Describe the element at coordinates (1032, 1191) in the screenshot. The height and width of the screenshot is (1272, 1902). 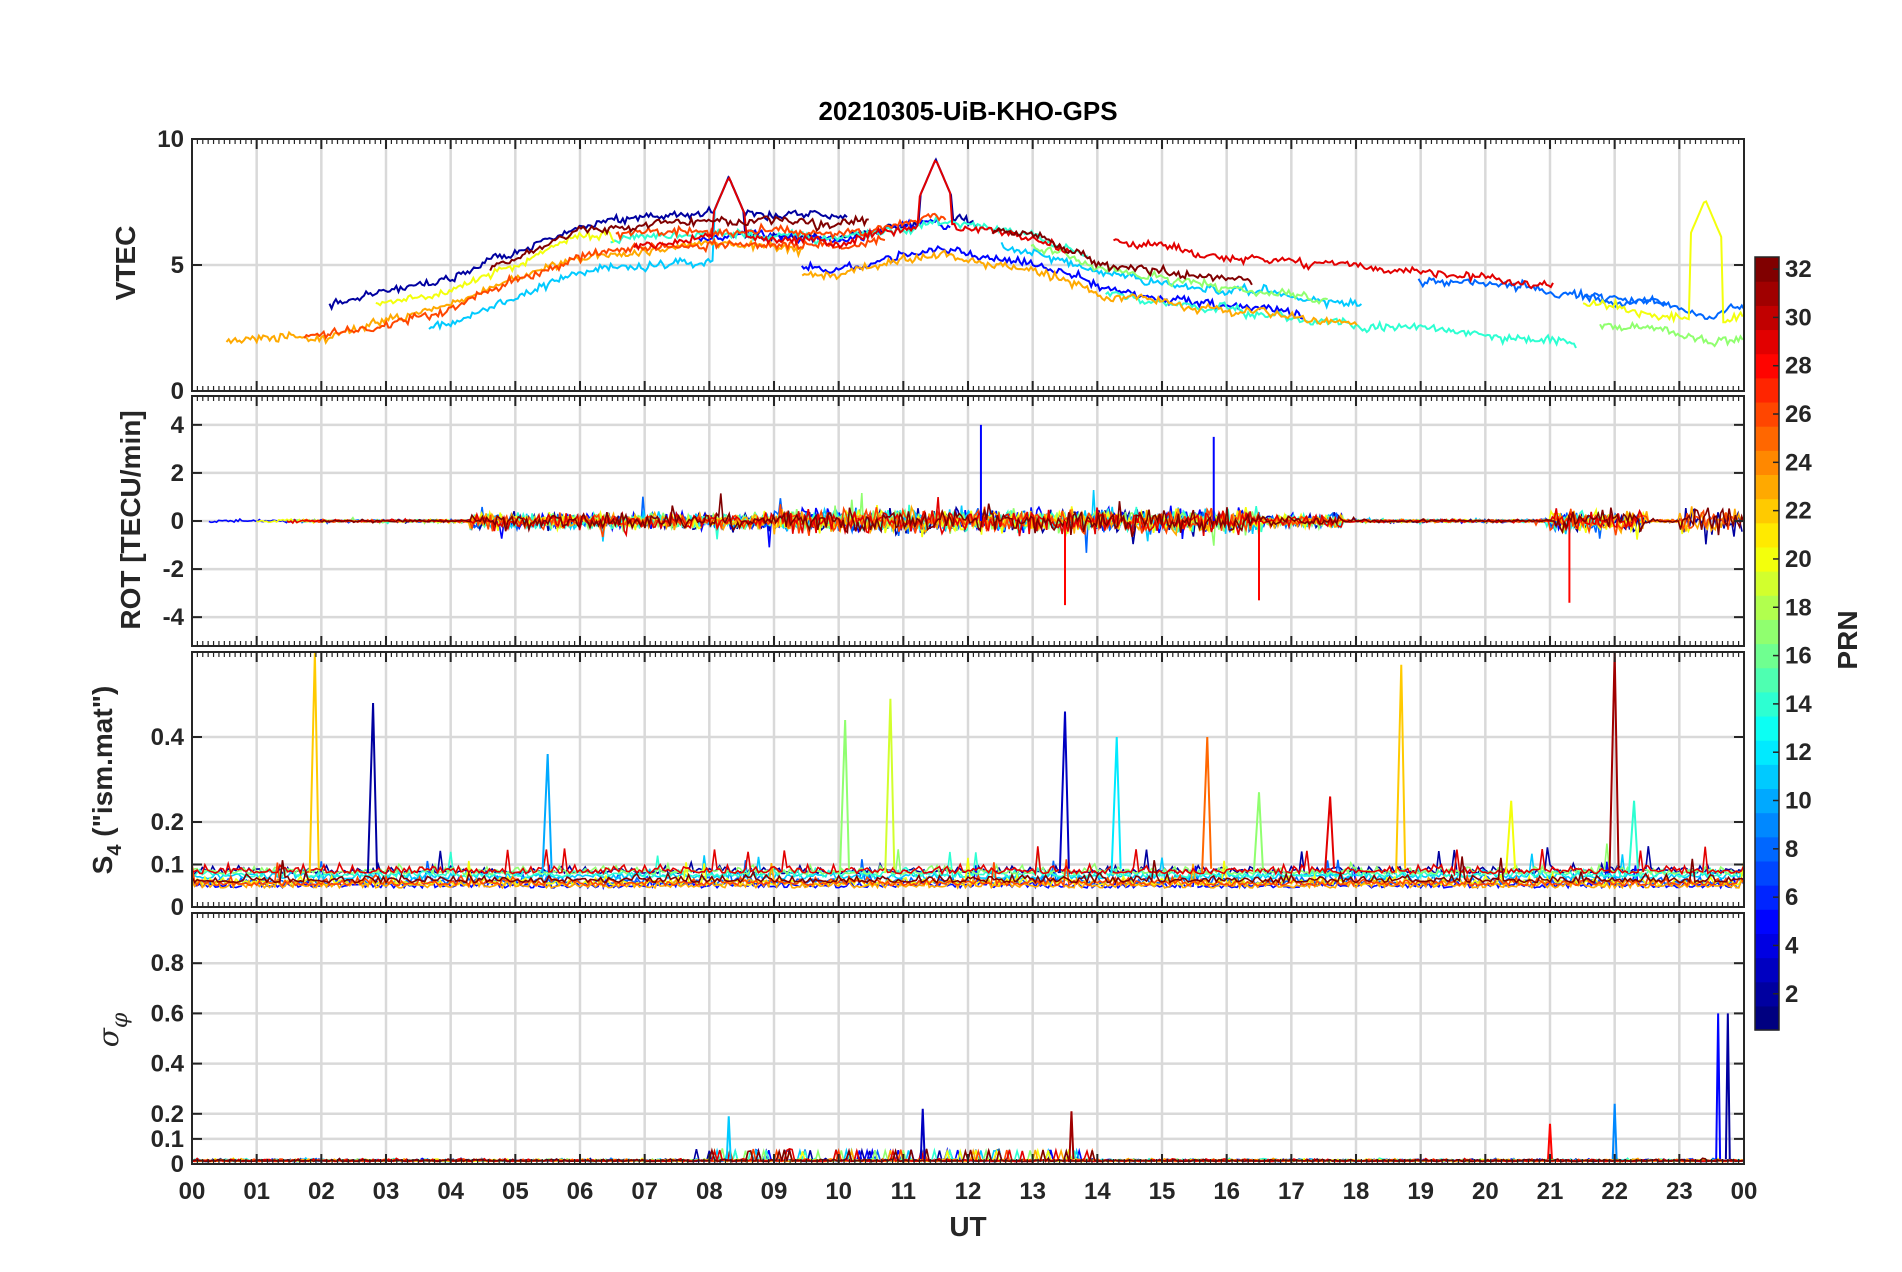
I see `x-tick-label: 13` at that location.